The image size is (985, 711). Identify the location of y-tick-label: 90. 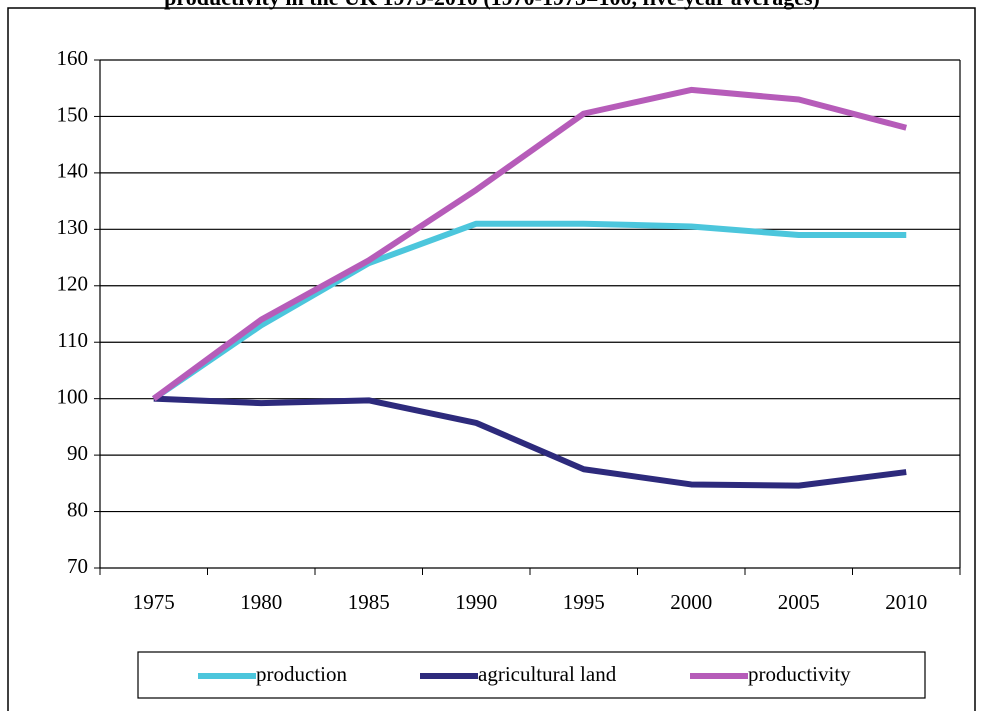
(77, 453).